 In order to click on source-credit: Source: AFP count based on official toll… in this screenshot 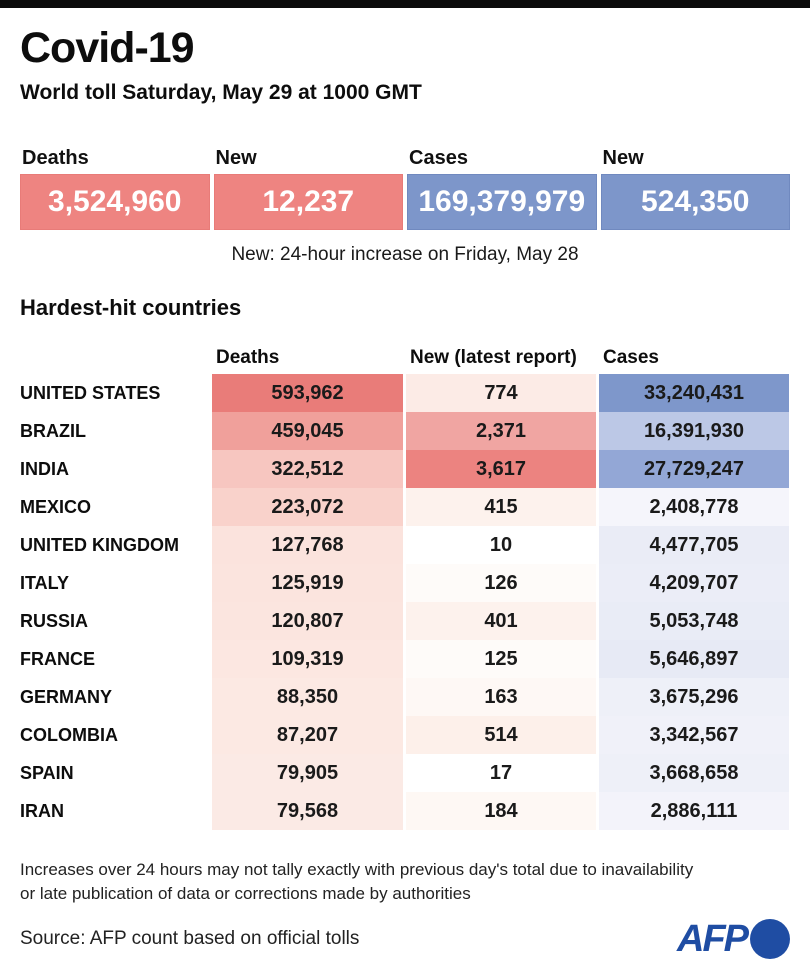, I will do `click(190, 939)`.